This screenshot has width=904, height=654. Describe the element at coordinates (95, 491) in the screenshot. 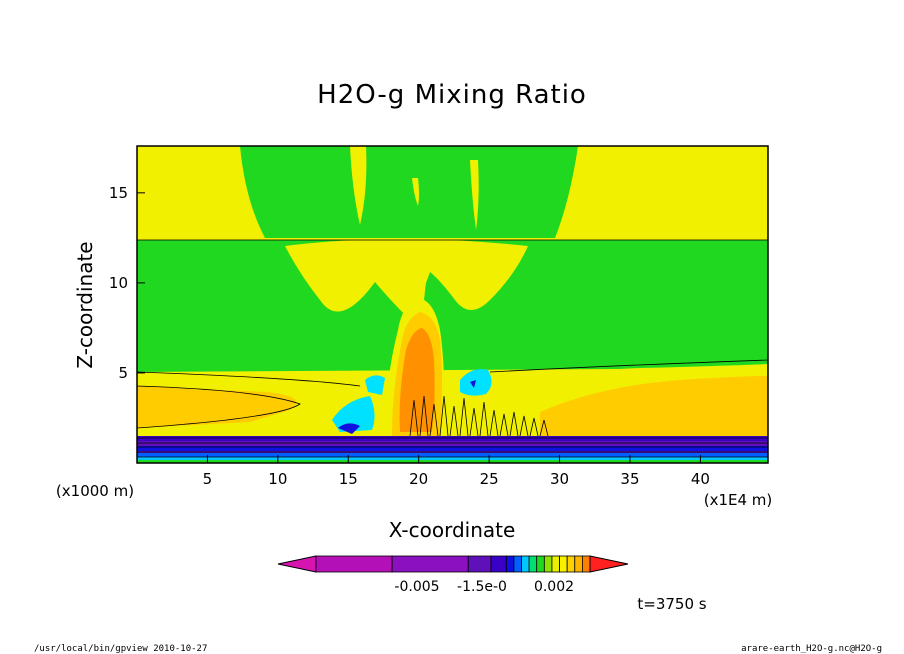

I see `x-unit-left: (x1000 m)` at that location.